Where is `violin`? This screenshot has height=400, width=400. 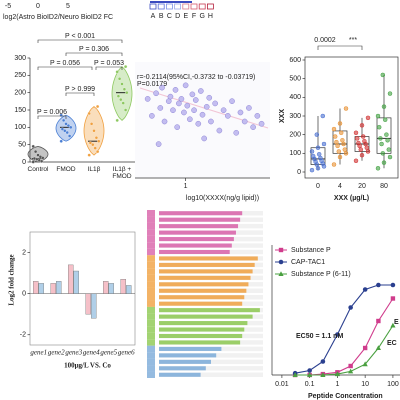 violin is located at coordinates (66, 128).